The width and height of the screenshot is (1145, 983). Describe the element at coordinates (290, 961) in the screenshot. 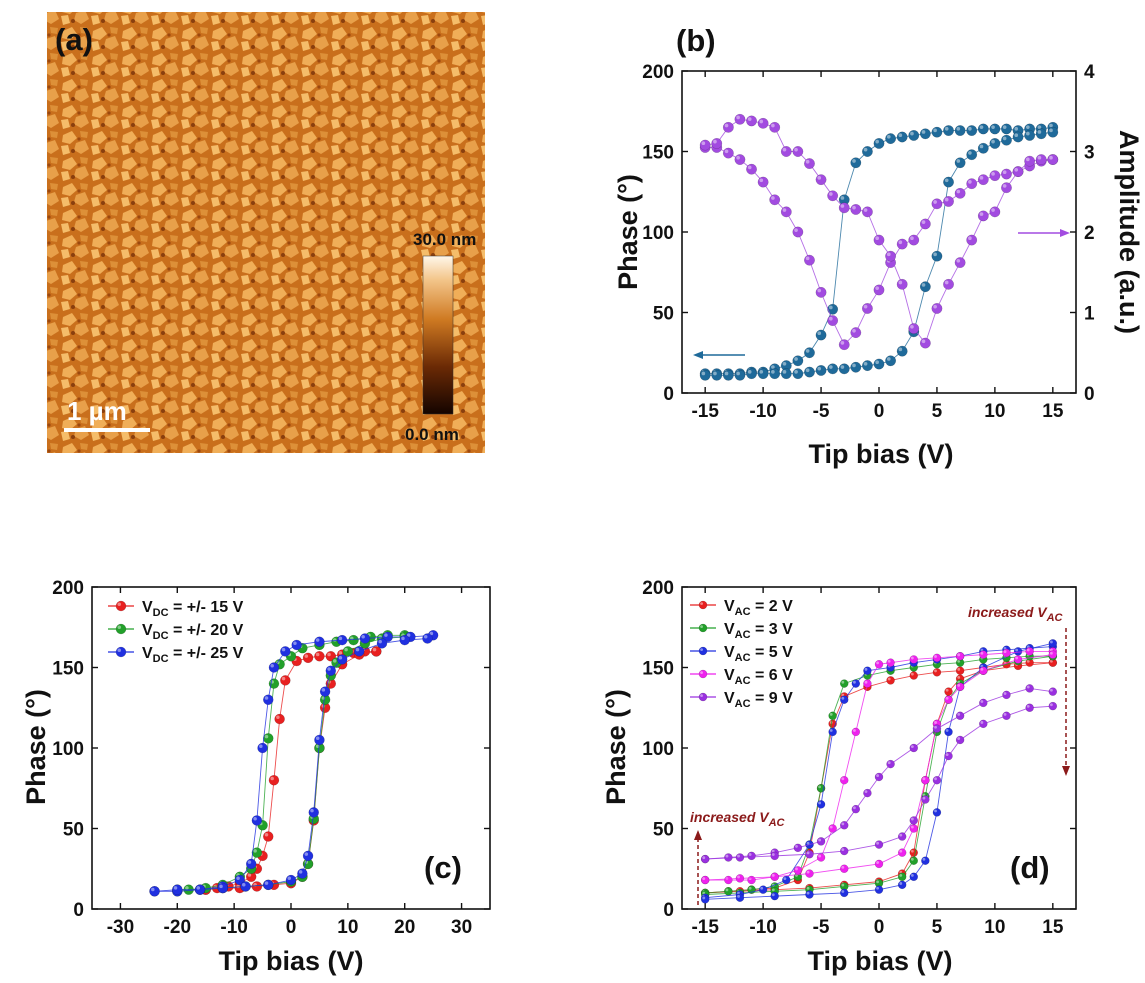

I see `panel-c-xlabel: Tip bias (V)` at that location.